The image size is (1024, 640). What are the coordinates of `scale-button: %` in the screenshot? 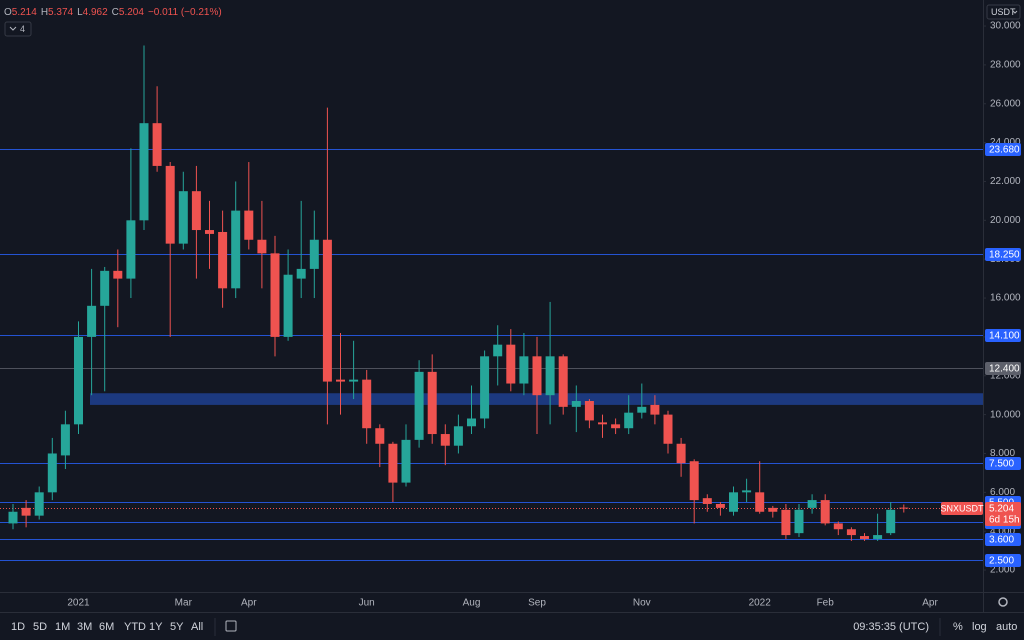 It's located at (958, 627).